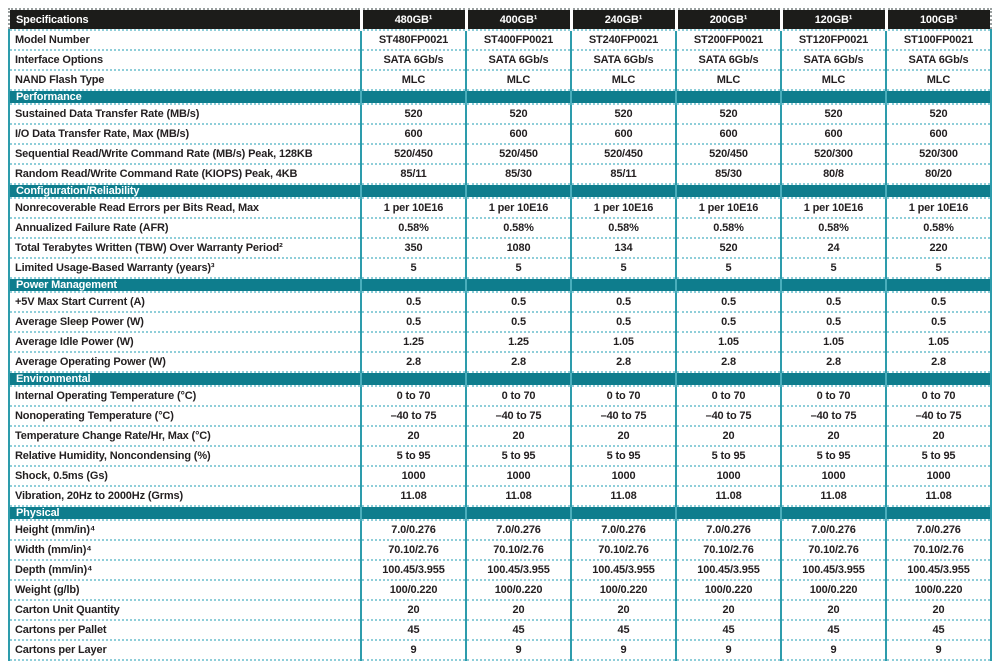 This screenshot has height=667, width=1000. Describe the element at coordinates (184, 379) in the screenshot. I see `section-title: Environmental` at that location.